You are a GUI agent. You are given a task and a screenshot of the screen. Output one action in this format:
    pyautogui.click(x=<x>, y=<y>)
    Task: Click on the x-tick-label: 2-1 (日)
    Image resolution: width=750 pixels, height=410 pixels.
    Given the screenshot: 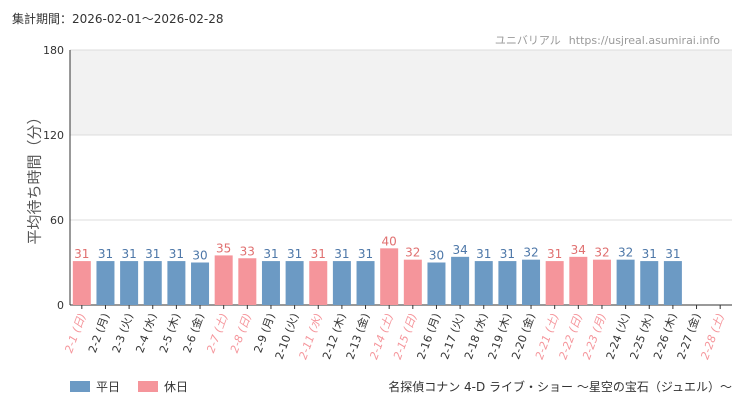 What is the action you would take?
    pyautogui.click(x=75, y=333)
    